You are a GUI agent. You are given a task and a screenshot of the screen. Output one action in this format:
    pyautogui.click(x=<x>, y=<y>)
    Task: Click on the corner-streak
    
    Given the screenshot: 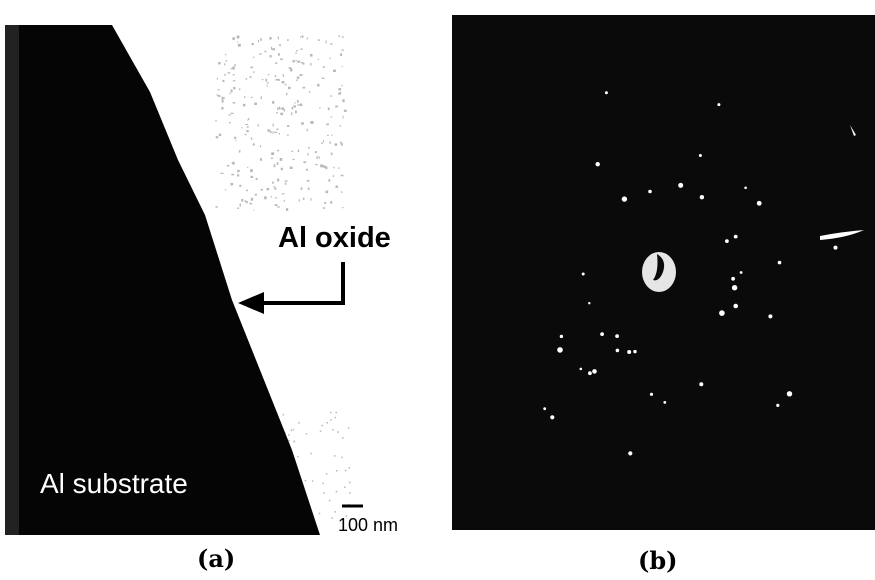 What is the action you would take?
    pyautogui.click(x=853, y=130)
    